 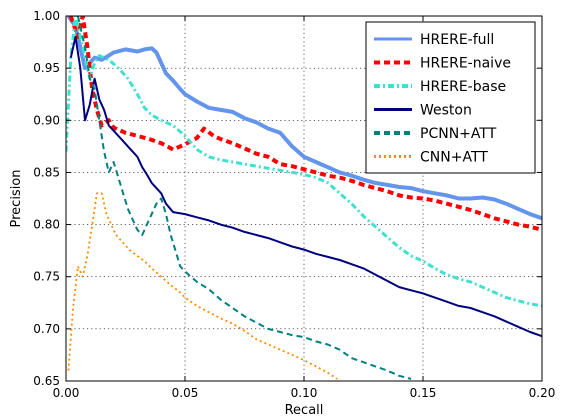 I want to click on y-tick-labels: 0.65 0.70 0.75 0.80 0.85 0.90 0.95 1.00, so click(x=46, y=198).